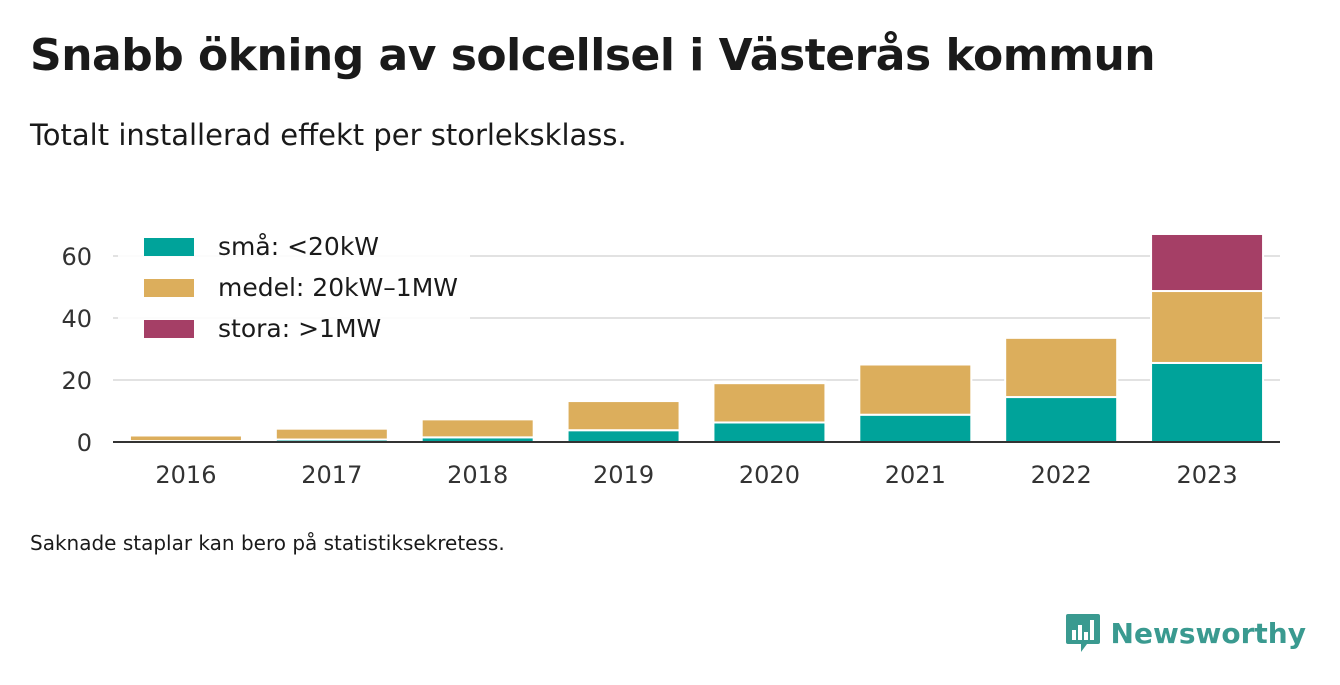 The image size is (1340, 685). I want to click on y-tick-label: 60, so click(76, 257).